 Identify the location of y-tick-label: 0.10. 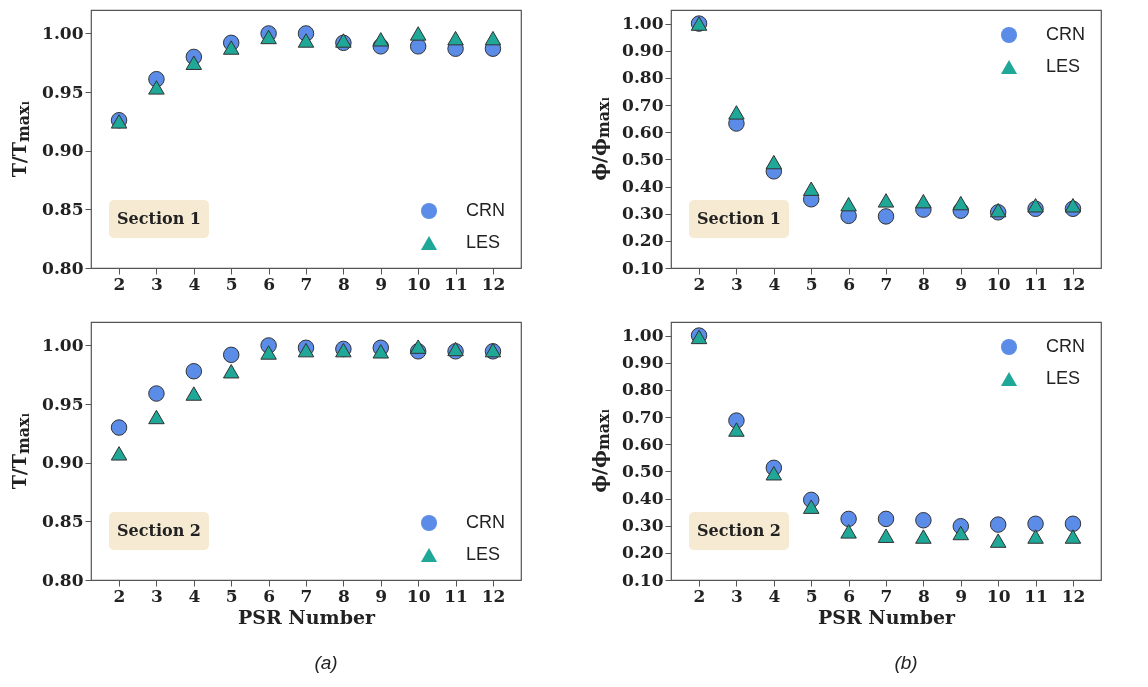
(643, 267).